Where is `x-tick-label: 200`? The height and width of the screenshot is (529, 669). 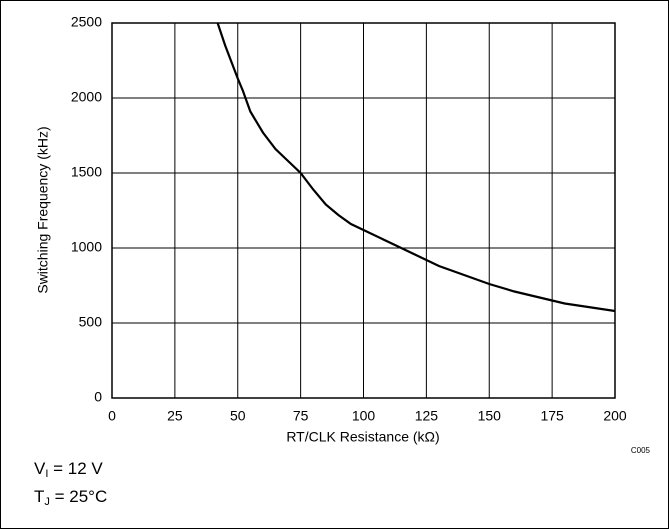 x-tick-label: 200 is located at coordinates (615, 416).